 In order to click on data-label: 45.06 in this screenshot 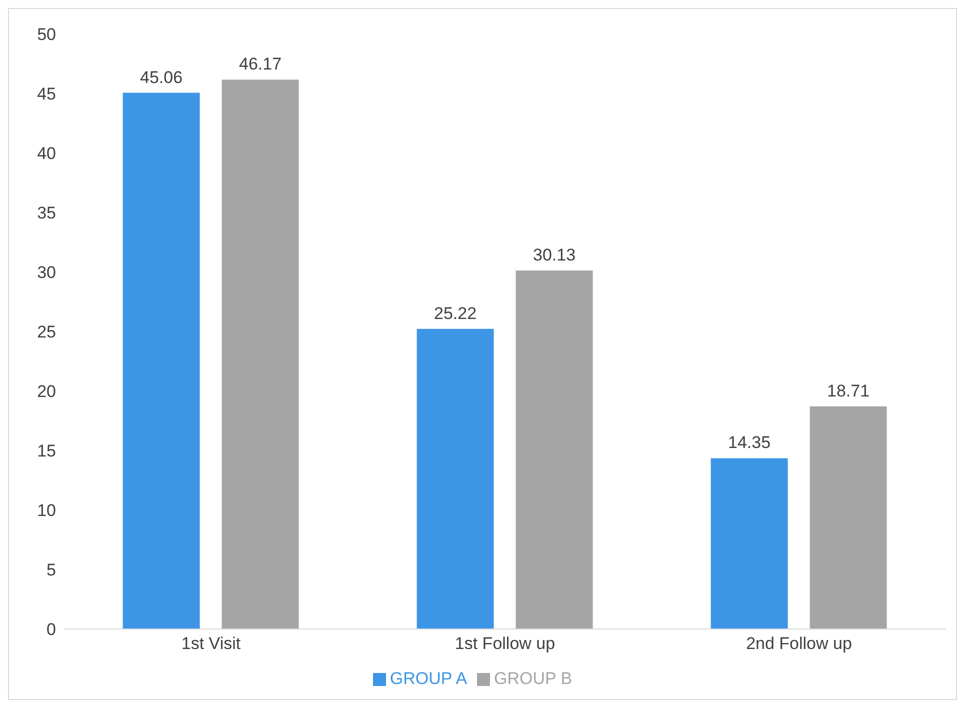, I will do `click(161, 77)`.